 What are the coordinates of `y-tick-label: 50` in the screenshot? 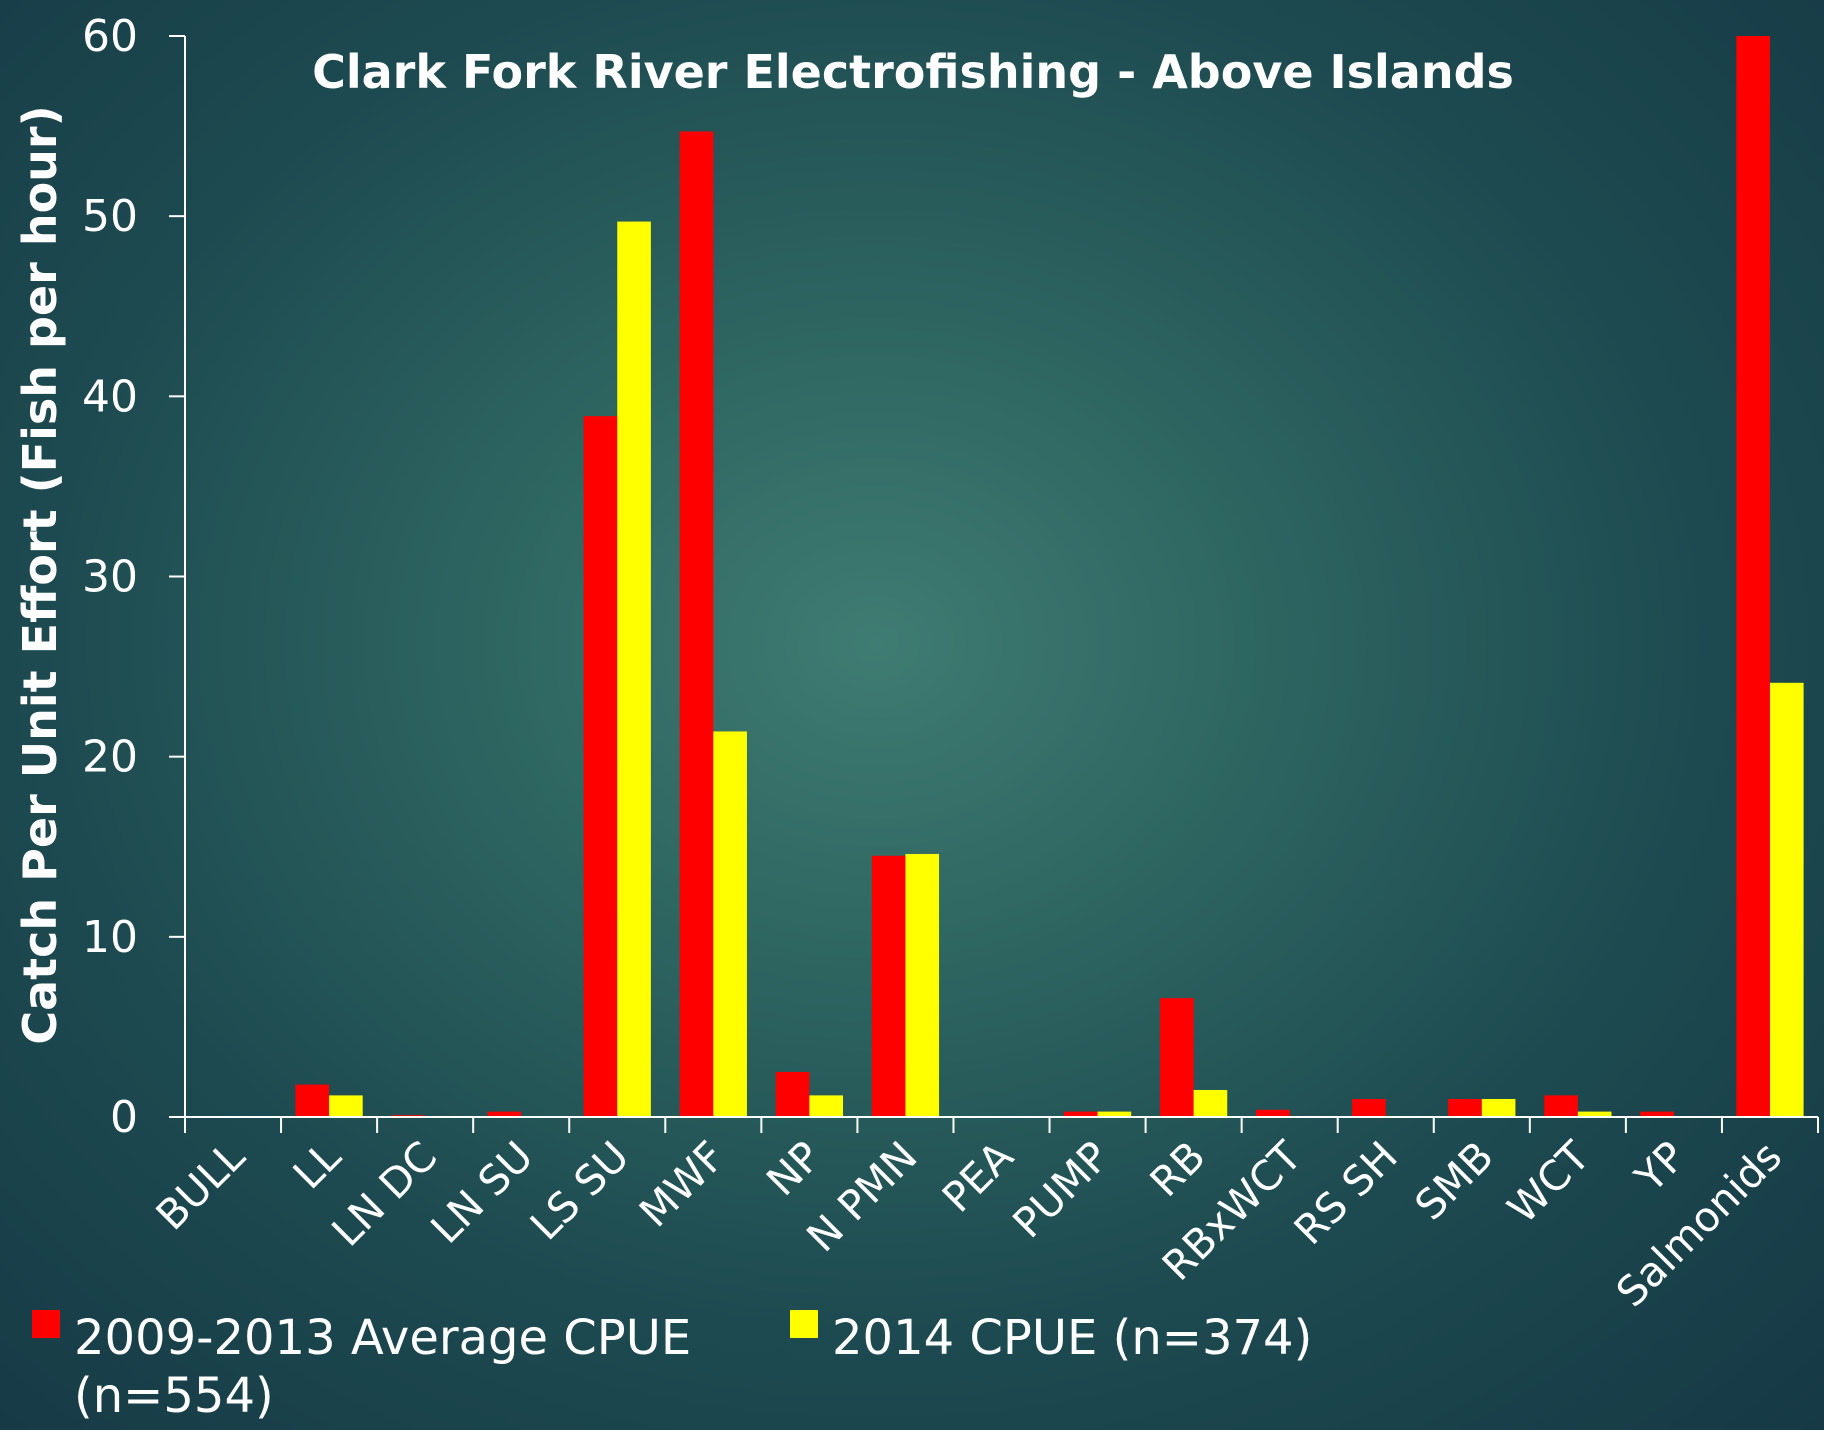 It's located at (110, 216).